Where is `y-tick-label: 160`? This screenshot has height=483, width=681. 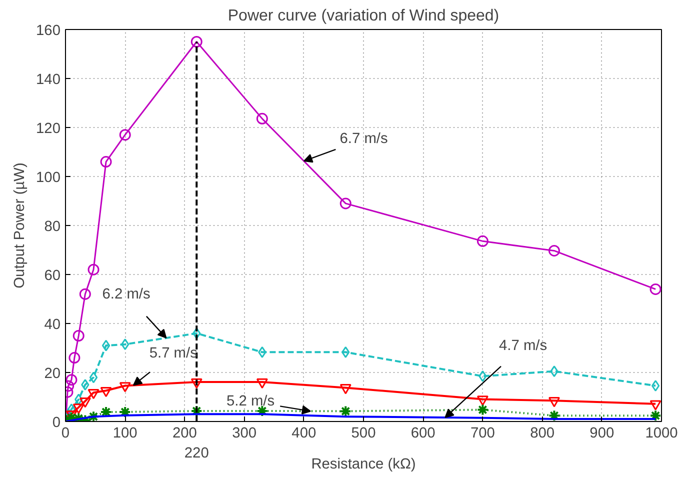 y-tick-label: 160 is located at coordinates (48, 31).